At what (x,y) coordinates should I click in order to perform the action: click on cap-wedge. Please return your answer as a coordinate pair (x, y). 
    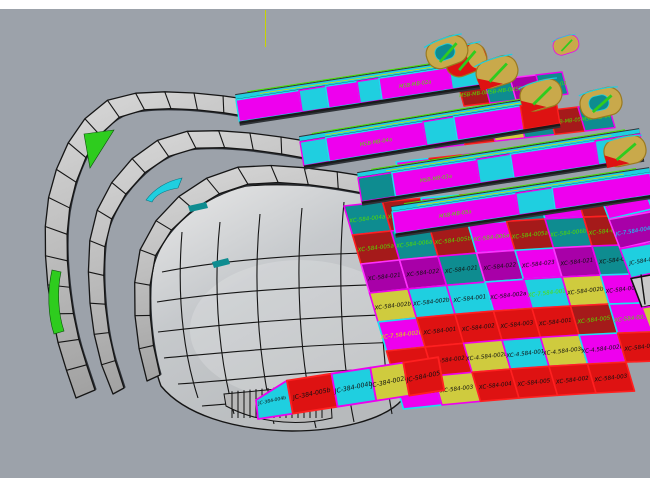
    Looking at the image, I should click on (617, 162).